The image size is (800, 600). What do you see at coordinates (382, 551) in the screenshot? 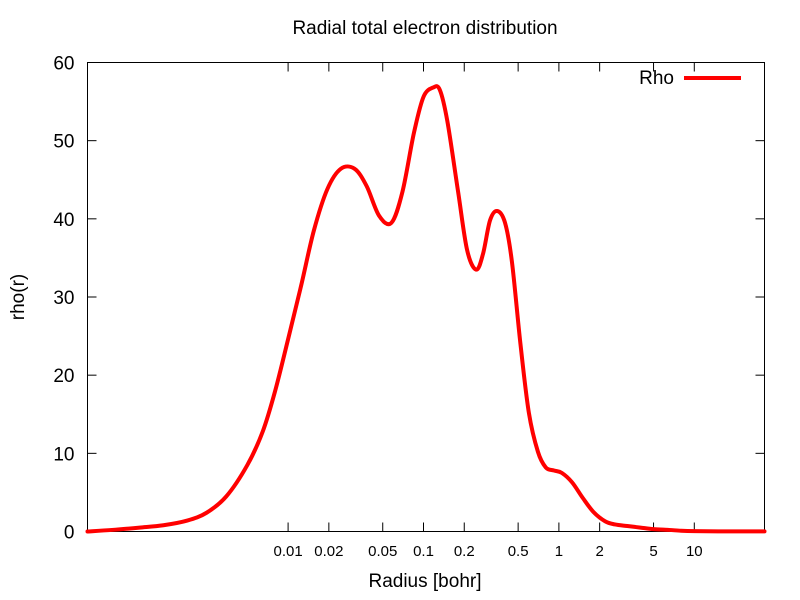
I see `x-tick-label: 0.05` at bounding box center [382, 551].